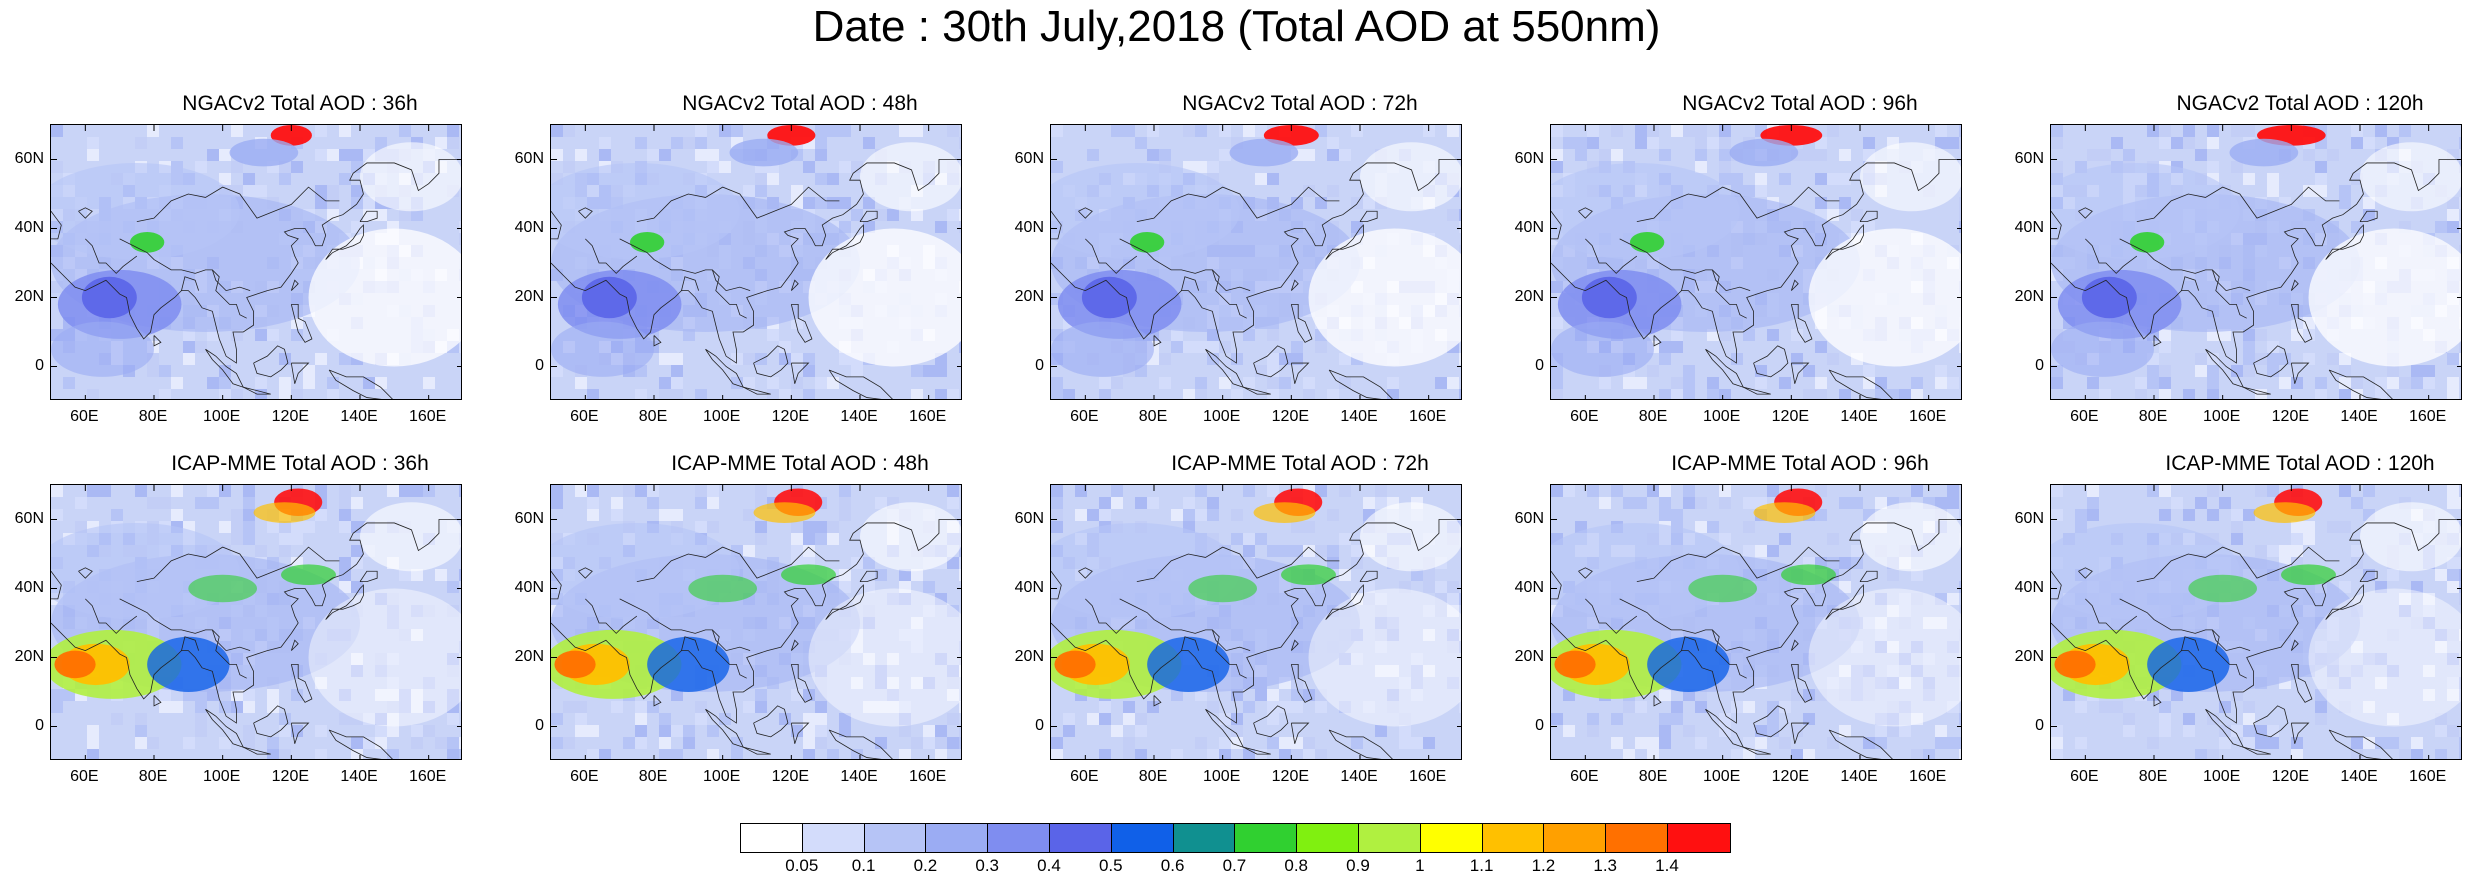 This screenshot has height=876, width=2473. I want to click on lon-tick-label: 140E, so click(1859, 776).